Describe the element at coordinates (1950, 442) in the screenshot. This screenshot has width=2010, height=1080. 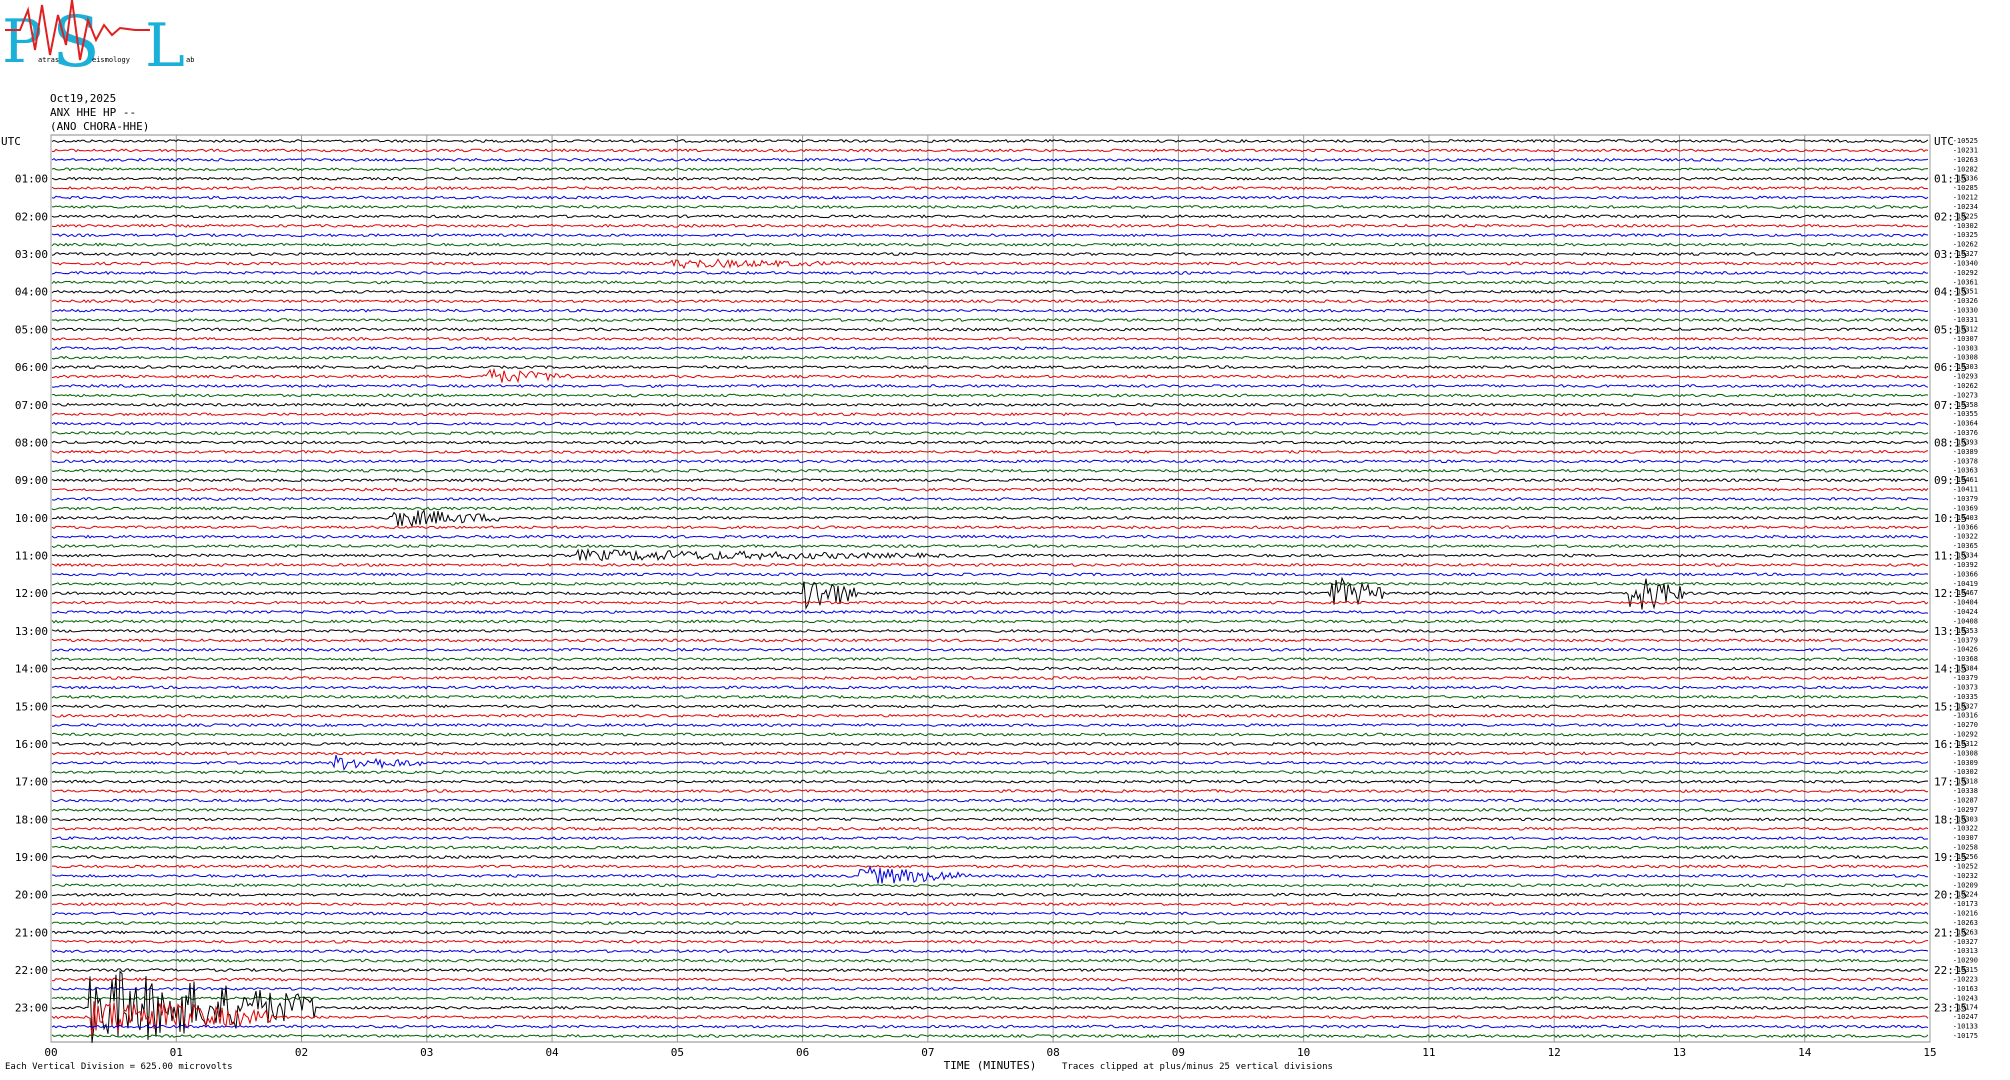
I see `hour-label-right: 08:15` at that location.